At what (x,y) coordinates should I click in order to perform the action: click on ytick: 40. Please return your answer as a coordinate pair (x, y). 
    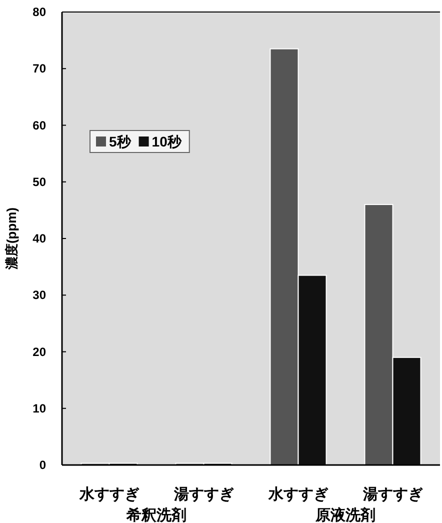
    Looking at the image, I should click on (39, 239).